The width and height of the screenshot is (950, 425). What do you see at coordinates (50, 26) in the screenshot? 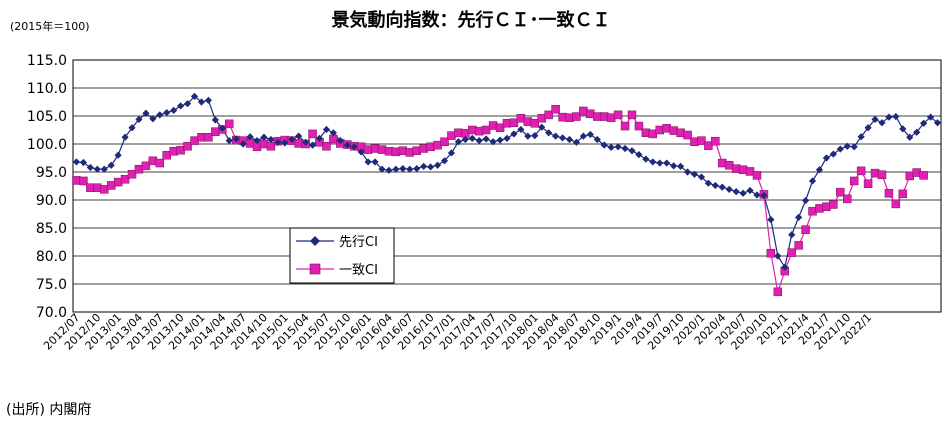
I see `unit-label: (2015年＝100)` at bounding box center [50, 26].